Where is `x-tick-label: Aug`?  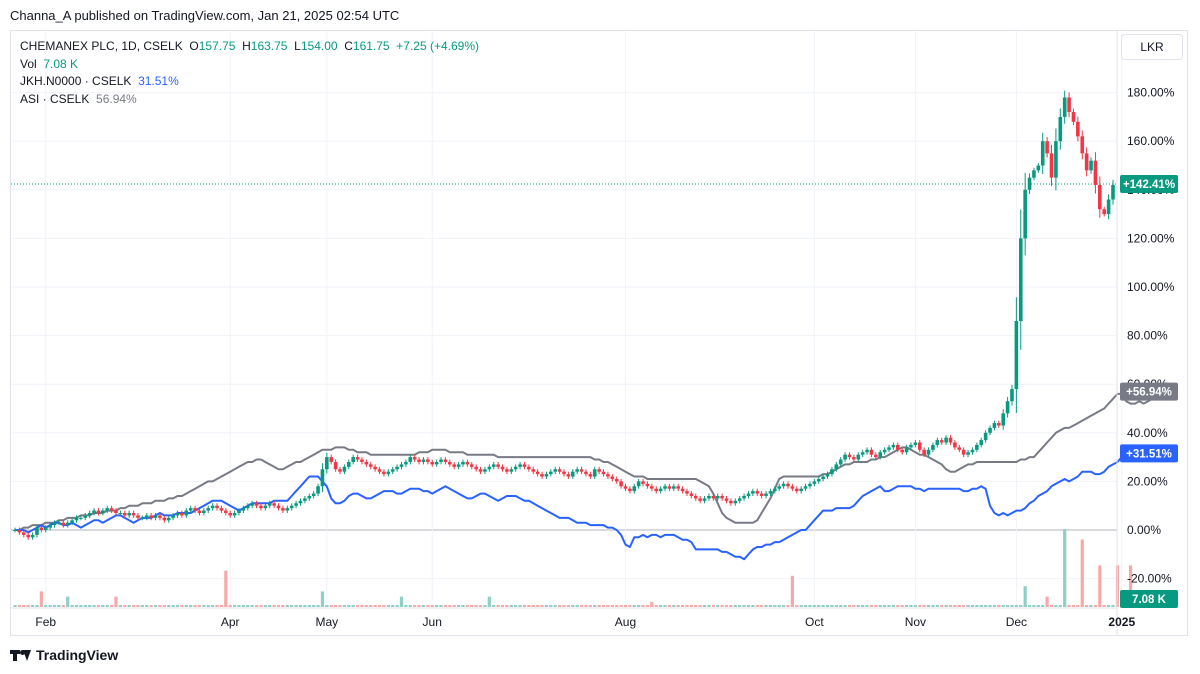 x-tick-label: Aug is located at coordinates (625, 622).